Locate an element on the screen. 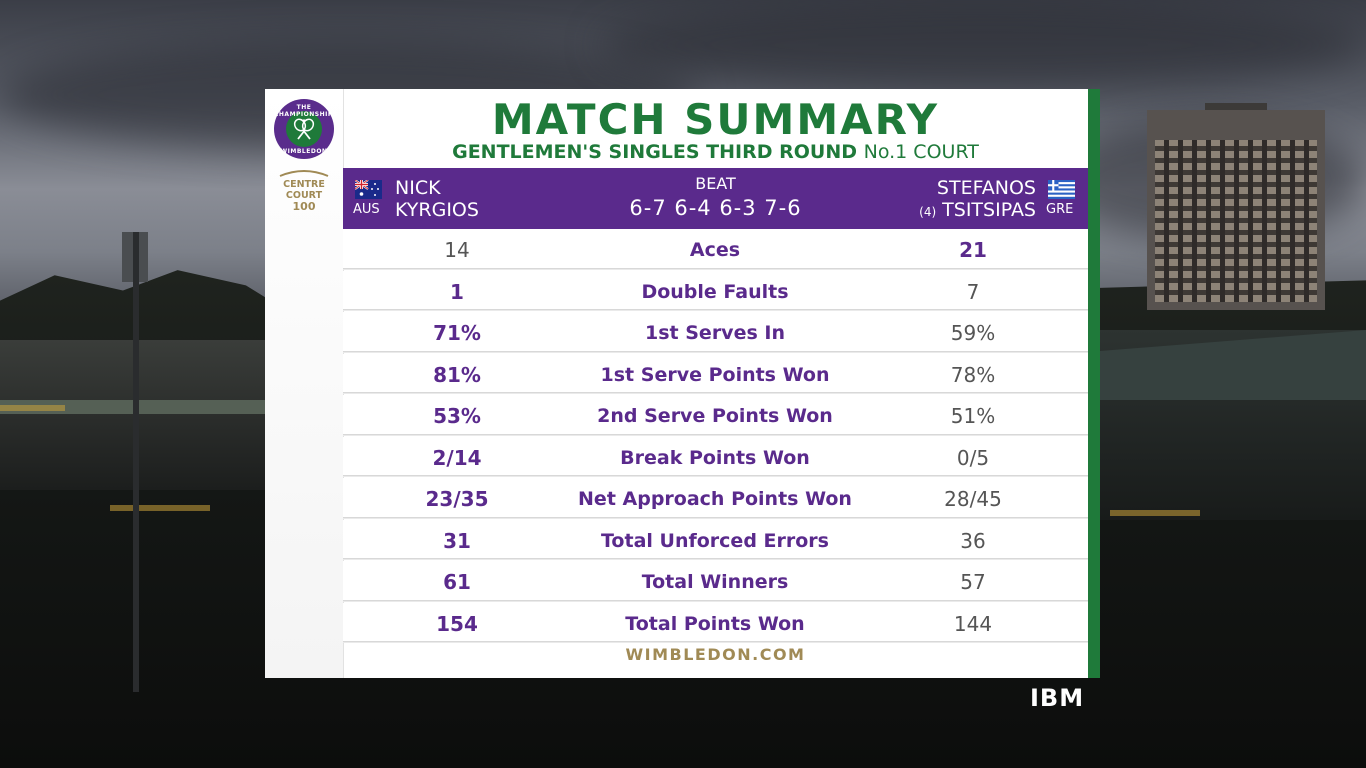 This screenshot has height=768, width=1366. player2-stat-value: 59% is located at coordinates (973, 333).